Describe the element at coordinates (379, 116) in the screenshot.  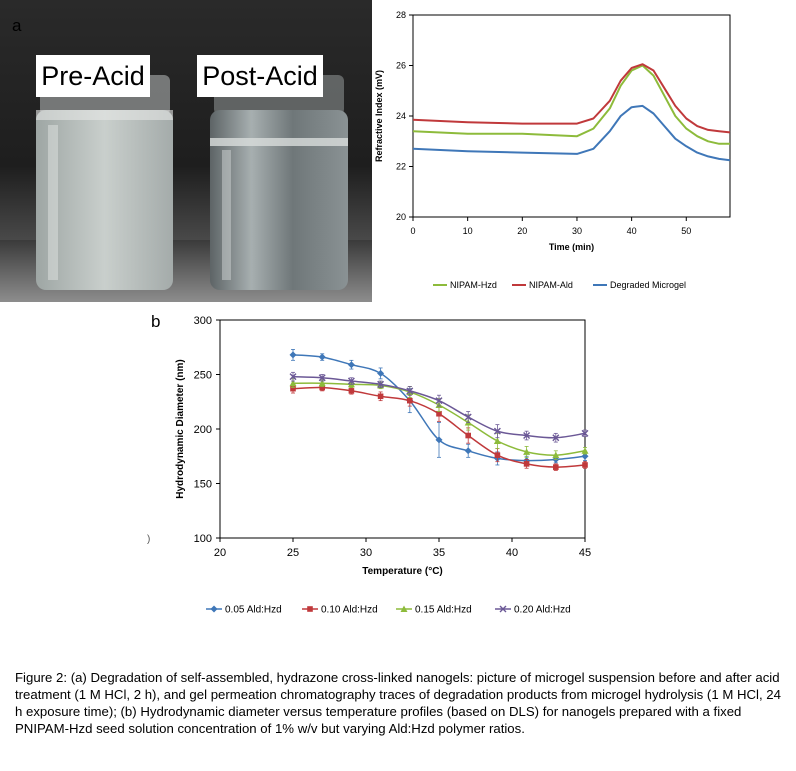
I see `y-axis-label: Refractive Index (mV)` at that location.